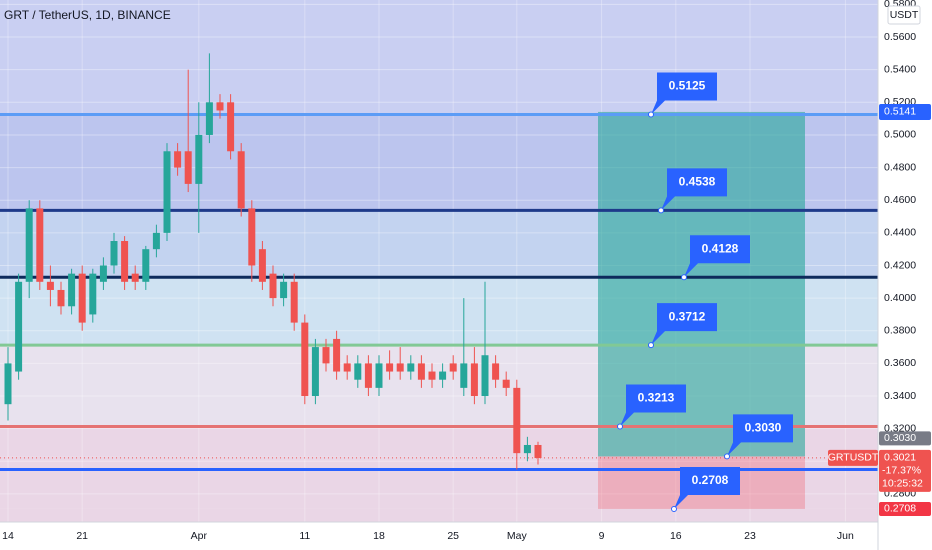 This screenshot has width=932, height=550. I want to click on stop-tag-box, so click(905, 508).